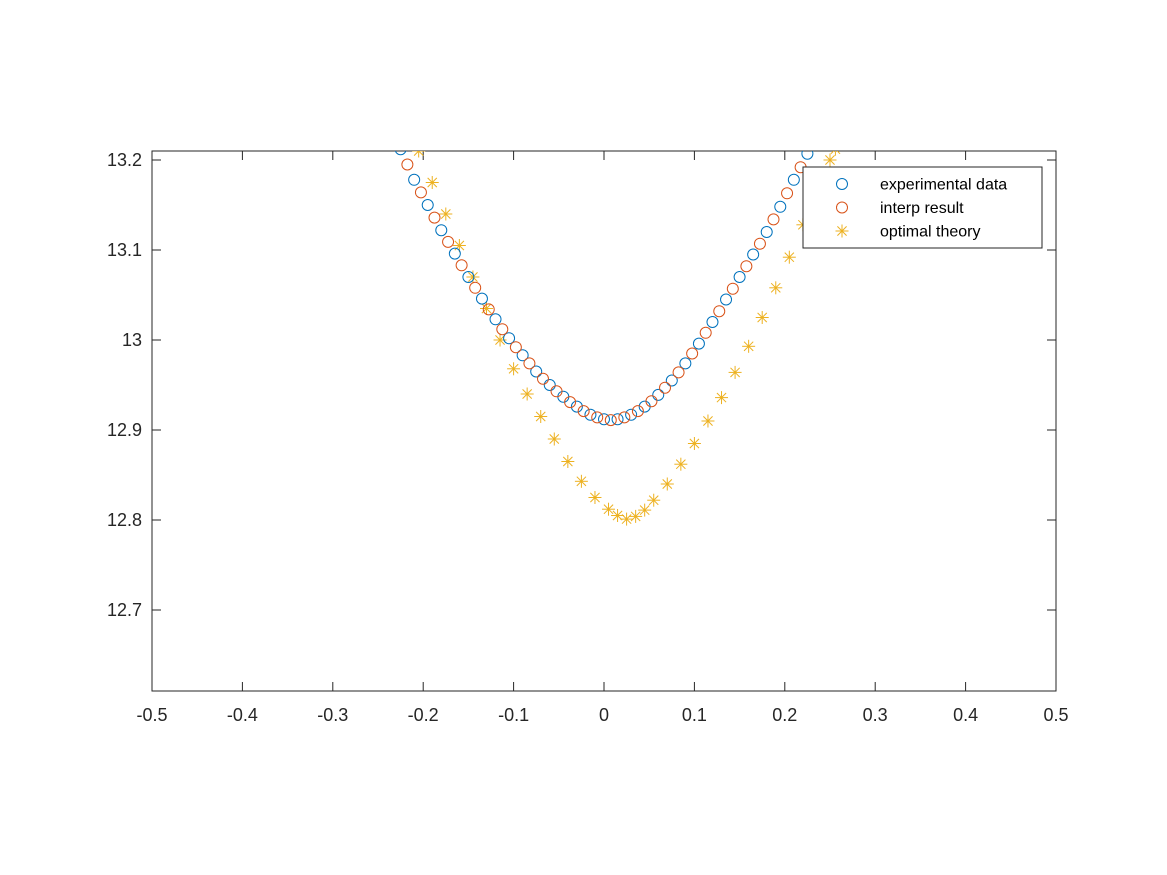  Describe the element at coordinates (784, 715) in the screenshot. I see `x-tick-label: 0.2` at that location.